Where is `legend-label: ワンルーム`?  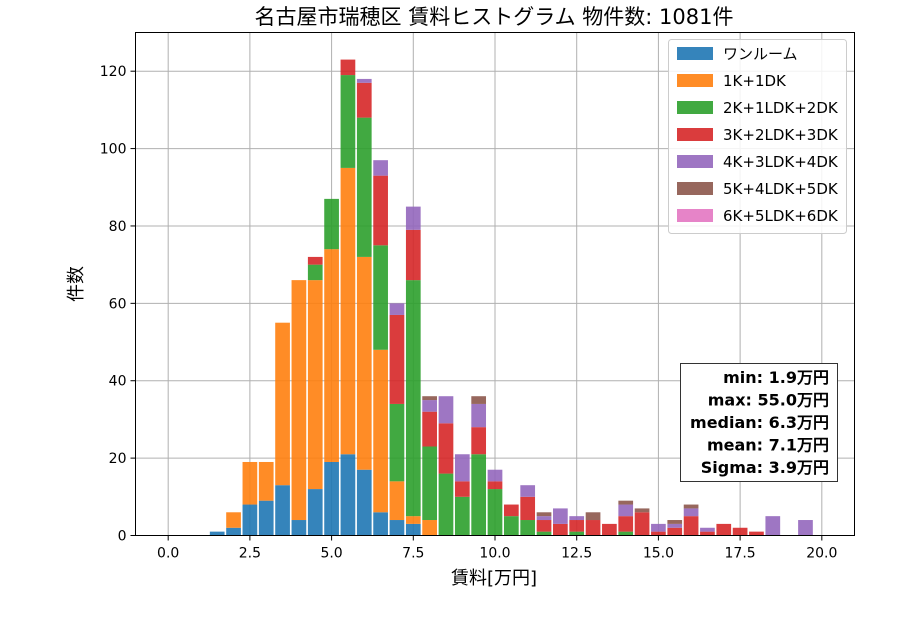
legend-label: ワンルーム is located at coordinates (760, 54).